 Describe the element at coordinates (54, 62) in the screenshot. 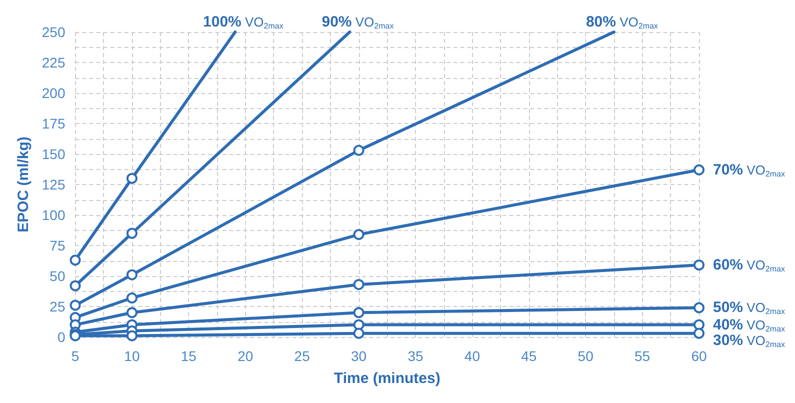

I see `y-tick-label: 225` at that location.